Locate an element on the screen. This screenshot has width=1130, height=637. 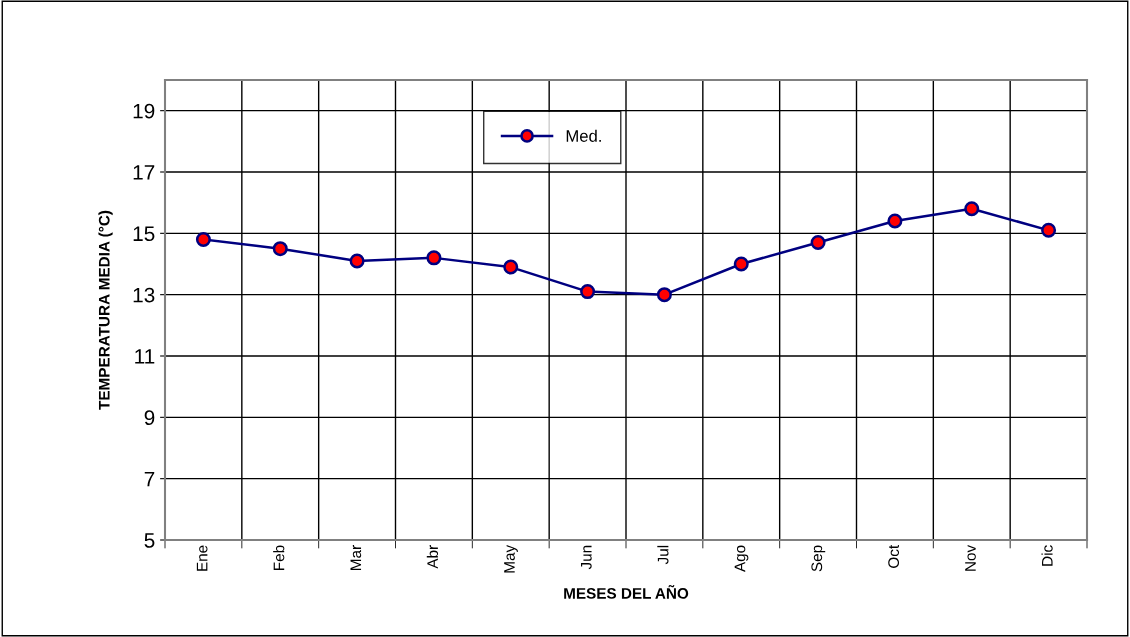
x-tick-label: May is located at coordinates (511, 558).